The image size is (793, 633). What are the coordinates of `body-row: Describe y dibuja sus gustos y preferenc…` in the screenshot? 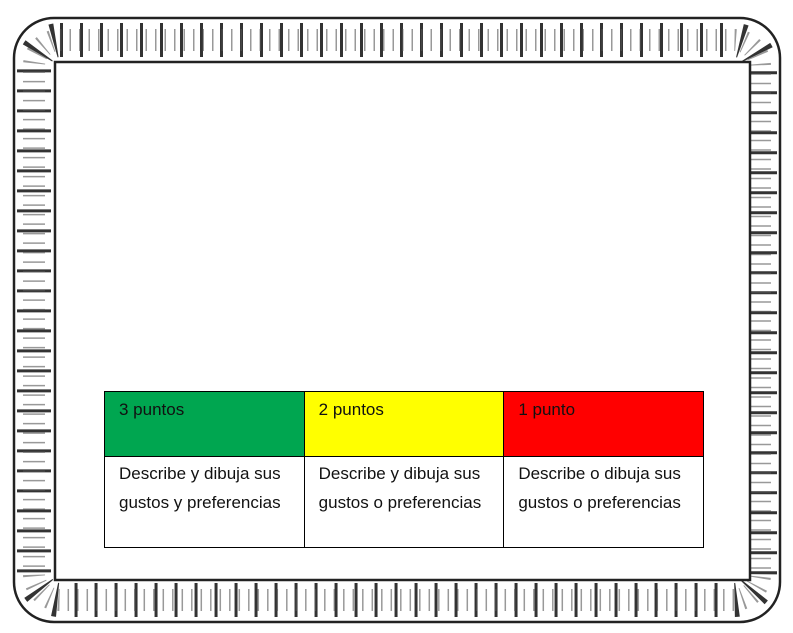 It's located at (404, 502).